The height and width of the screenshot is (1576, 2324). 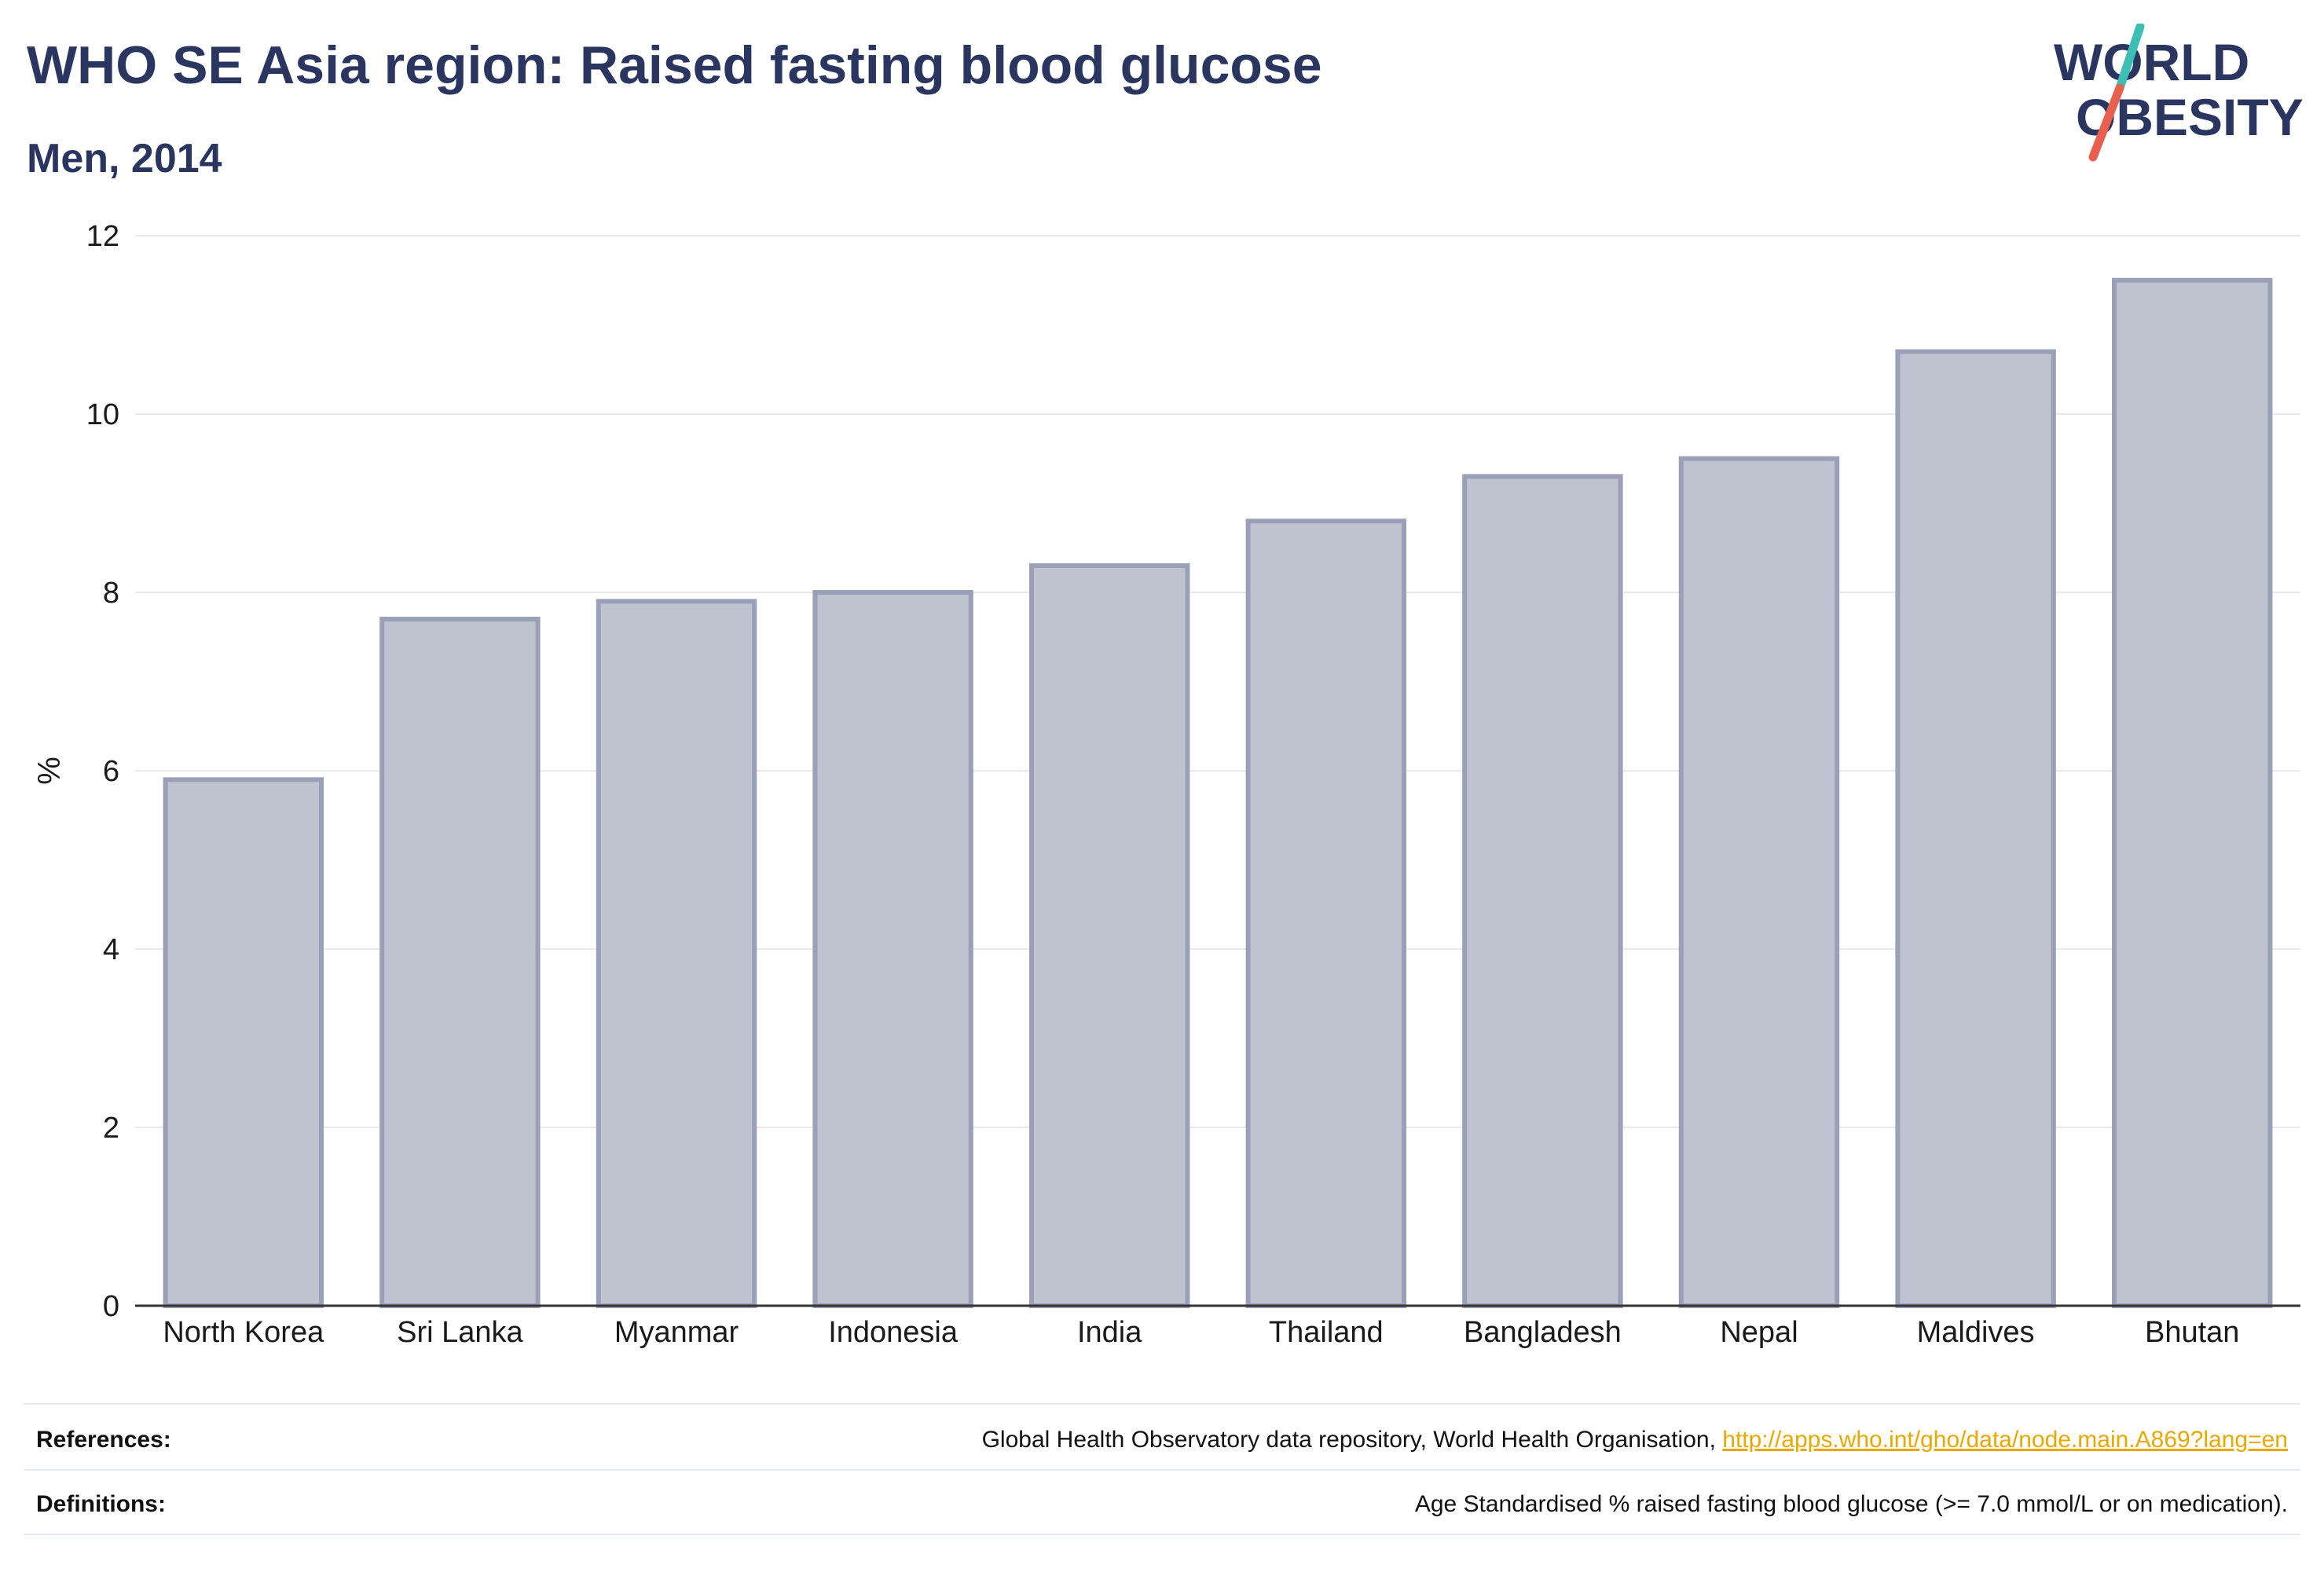 I want to click on x-tick-label: Thailand, so click(x=1326, y=1332).